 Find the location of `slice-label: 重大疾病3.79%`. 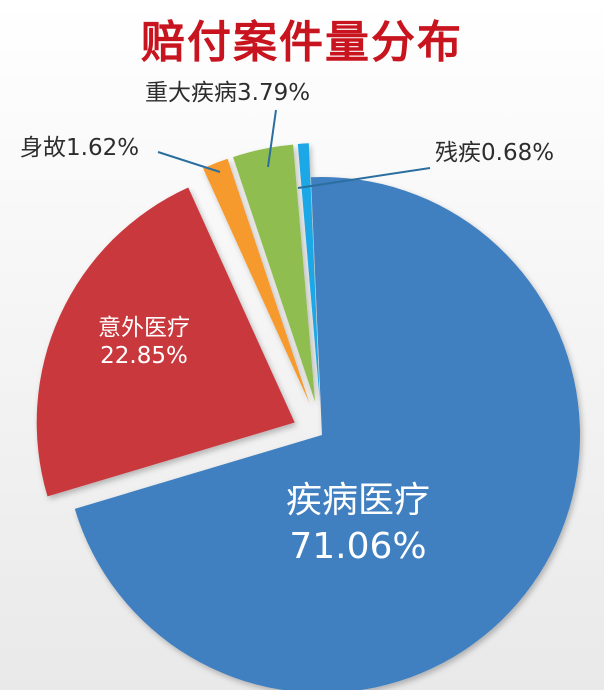

slice-label: 重大疾病3.79% is located at coordinates (227, 93).